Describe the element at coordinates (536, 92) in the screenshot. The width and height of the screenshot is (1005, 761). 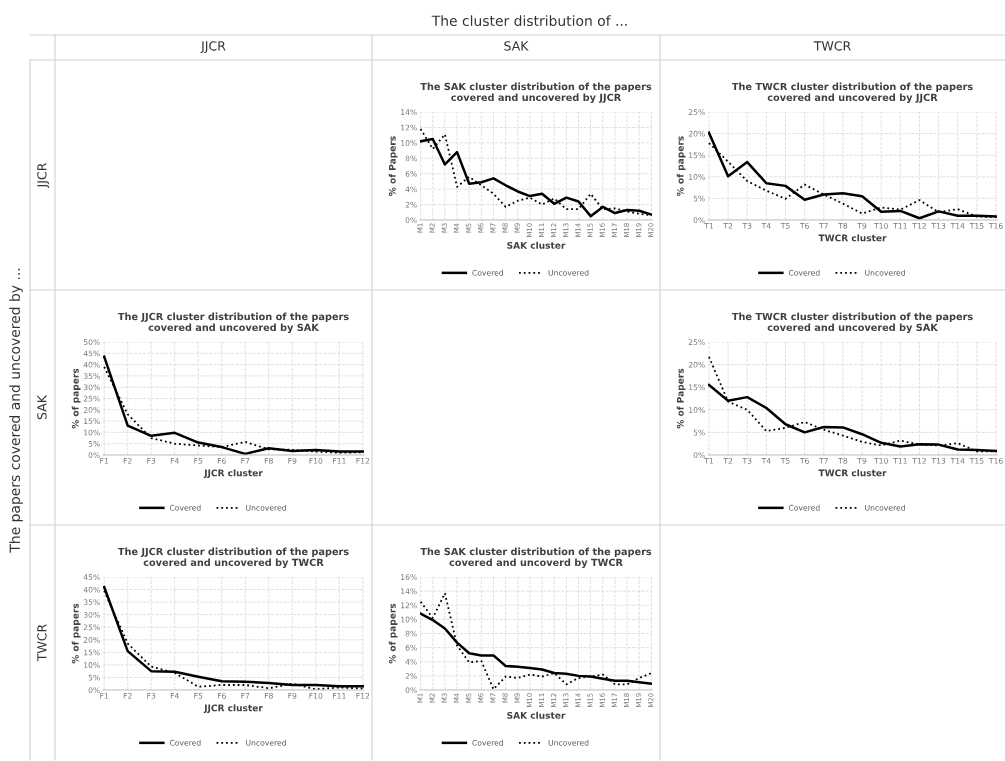
I see `chart-title: The SAK cluster distribution of the papers covered and uncovered by JJCR` at that location.